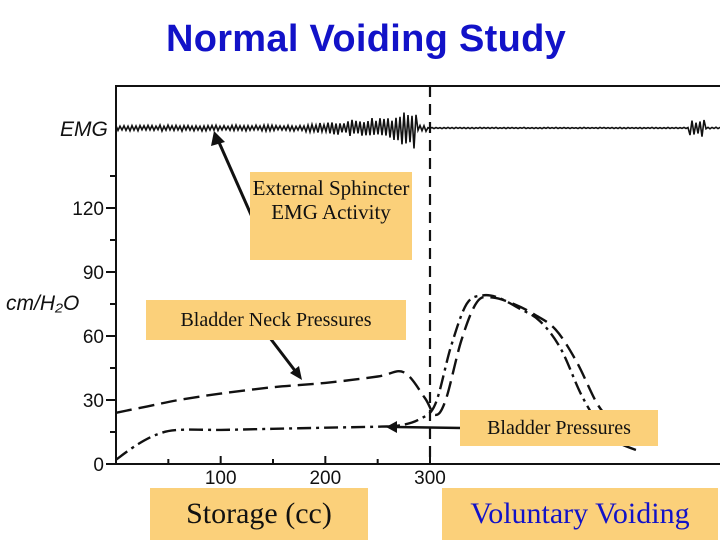  Describe the element at coordinates (42, 303) in the screenshot. I see `y-axis-label: cm/H₂O` at that location.